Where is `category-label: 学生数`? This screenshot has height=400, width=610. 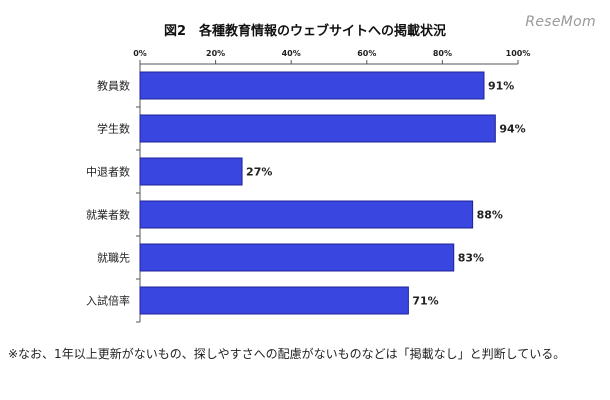
category-label: 学生数 is located at coordinates (113, 129).